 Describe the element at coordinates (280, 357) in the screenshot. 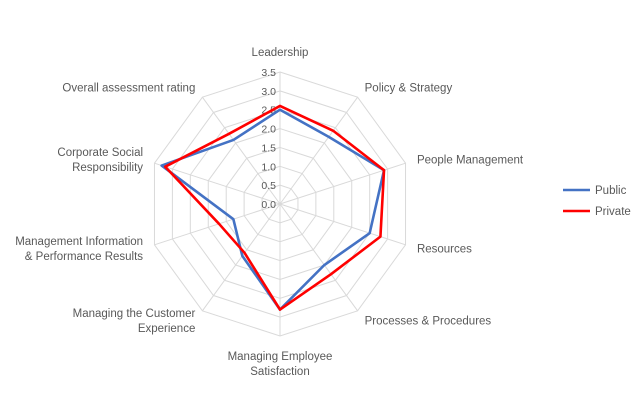

I see `category-label-line: Managing Employee` at that location.